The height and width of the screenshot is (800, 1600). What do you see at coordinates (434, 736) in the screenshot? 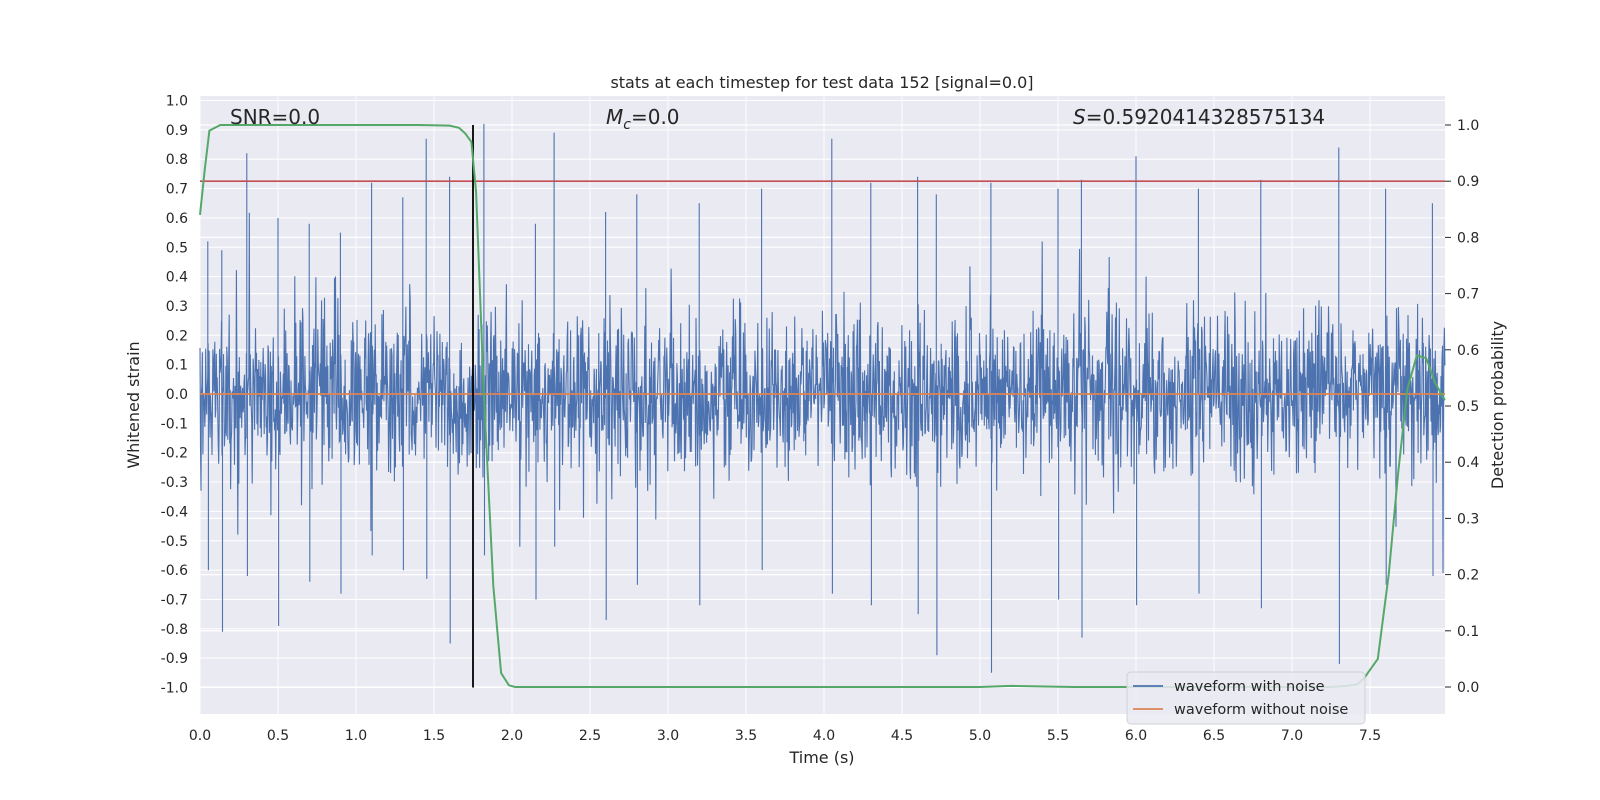
I see `x-tick-label: 1.5` at bounding box center [434, 736].